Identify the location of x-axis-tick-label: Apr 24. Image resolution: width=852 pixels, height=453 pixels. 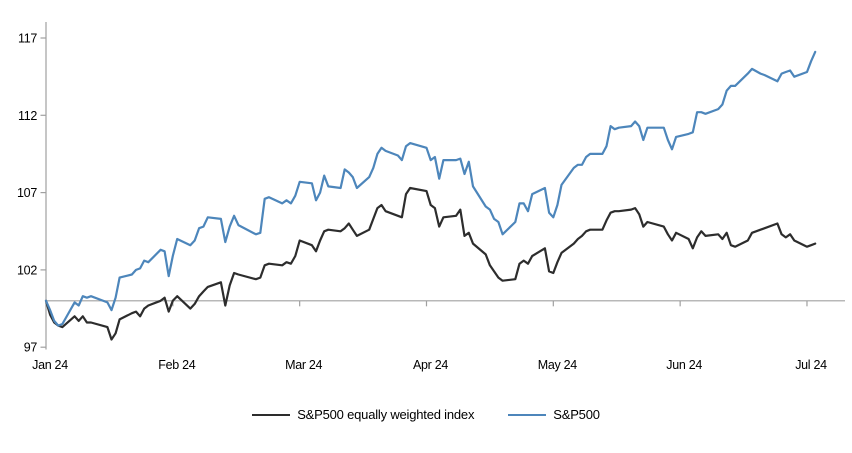
(430, 365).